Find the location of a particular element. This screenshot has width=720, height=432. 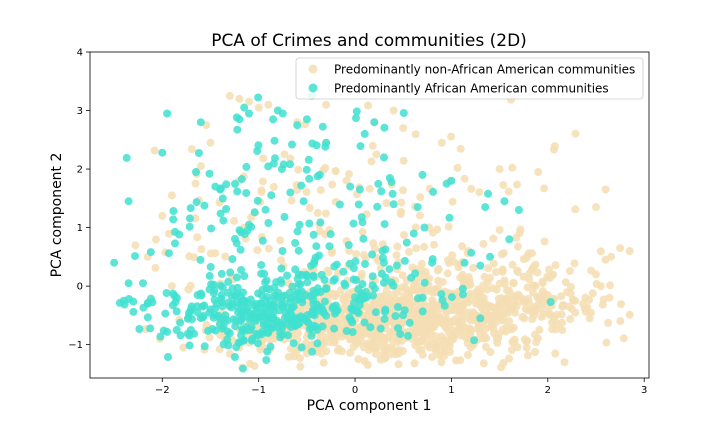

legend-marker-african-american is located at coordinates (313, 88).